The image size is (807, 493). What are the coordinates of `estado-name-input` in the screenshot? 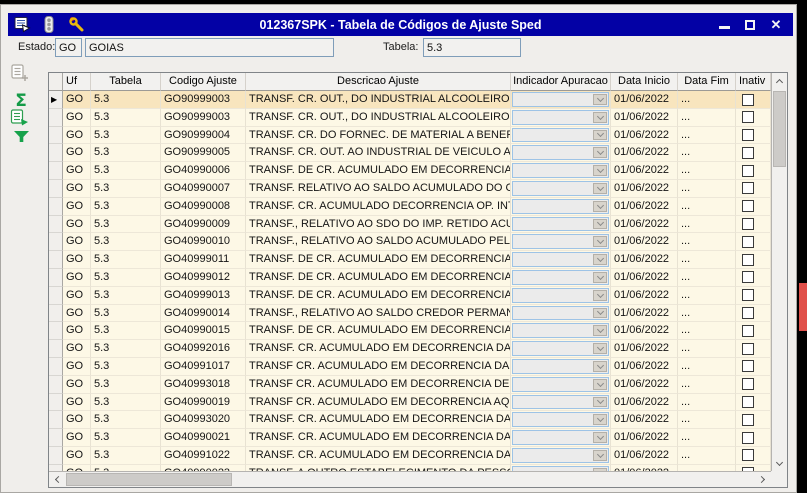 It's located at (209, 47).